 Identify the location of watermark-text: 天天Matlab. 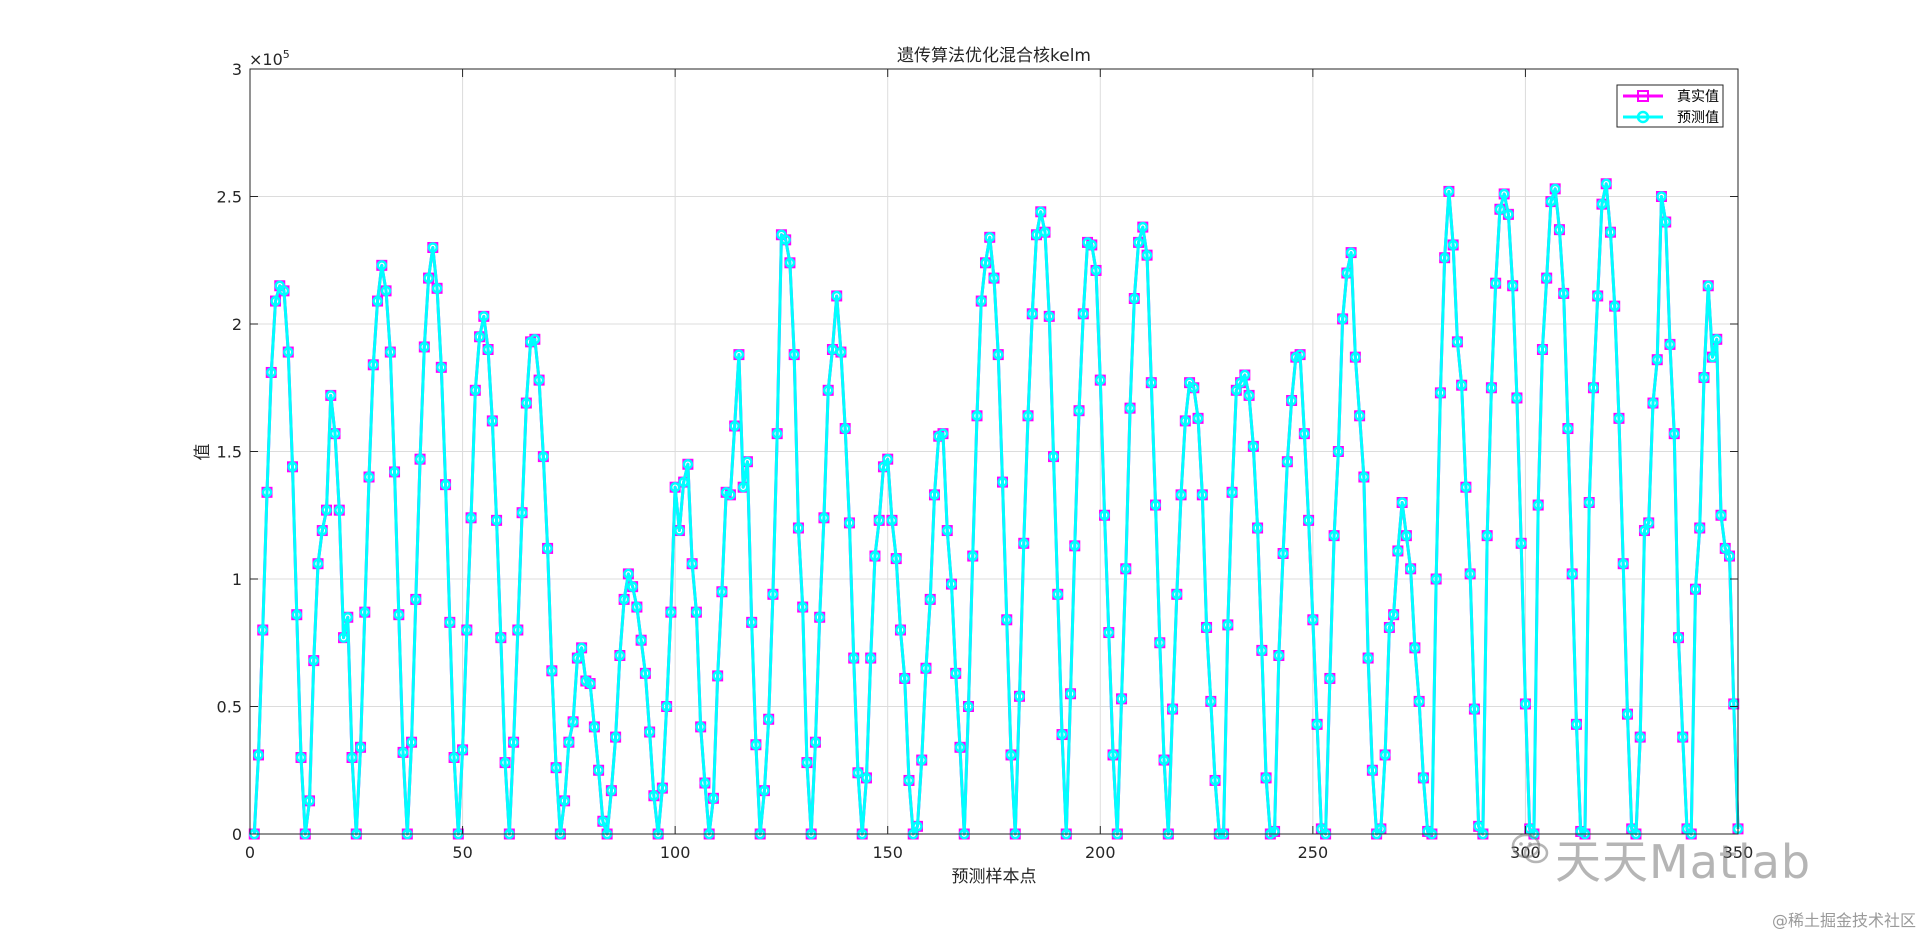
(1683, 862).